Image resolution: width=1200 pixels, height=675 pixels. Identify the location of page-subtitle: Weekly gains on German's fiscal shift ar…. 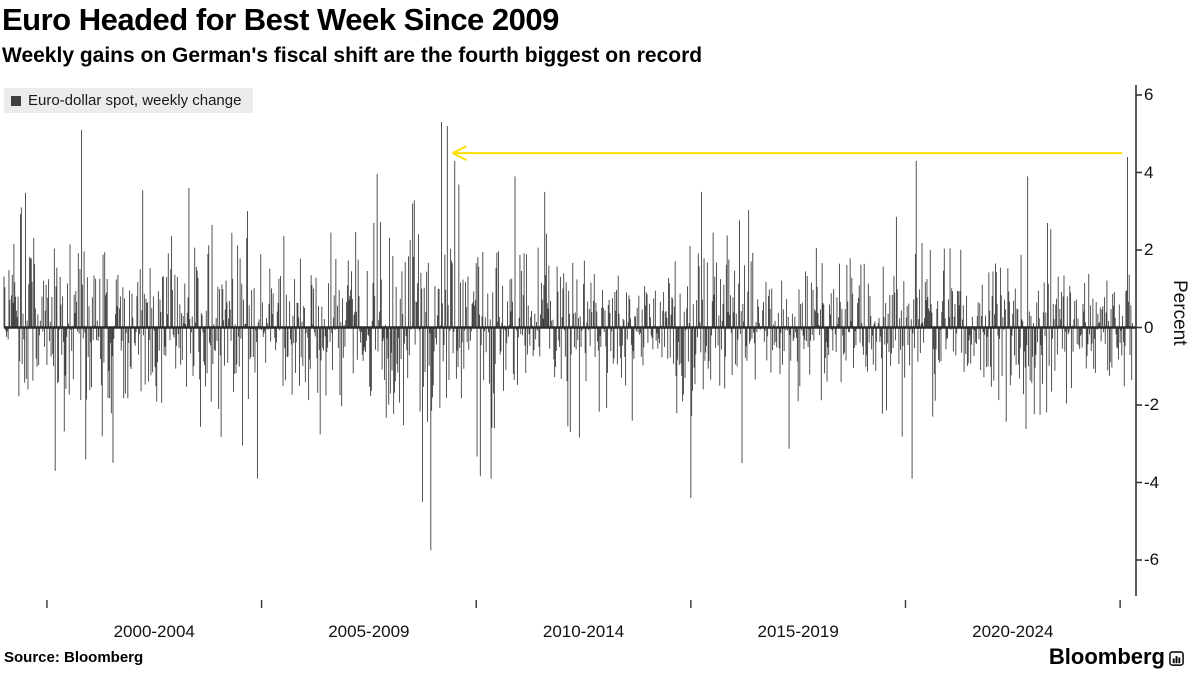
(352, 55).